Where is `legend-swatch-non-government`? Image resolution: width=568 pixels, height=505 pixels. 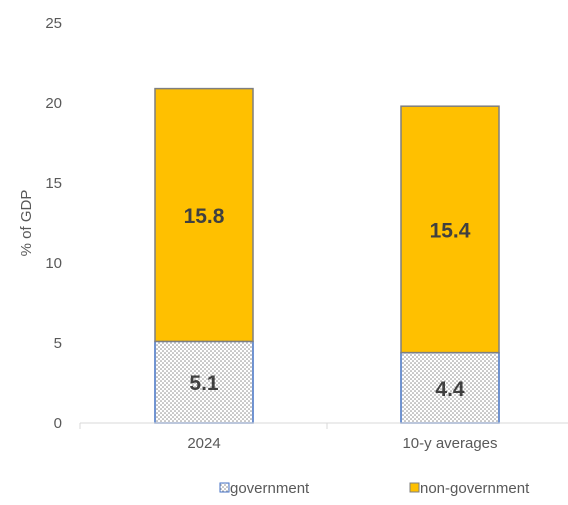 legend-swatch-non-government is located at coordinates (414, 487).